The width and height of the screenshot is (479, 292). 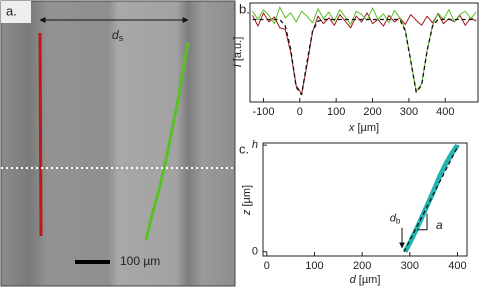 I want to click on label-box, so click(x=16, y=12).